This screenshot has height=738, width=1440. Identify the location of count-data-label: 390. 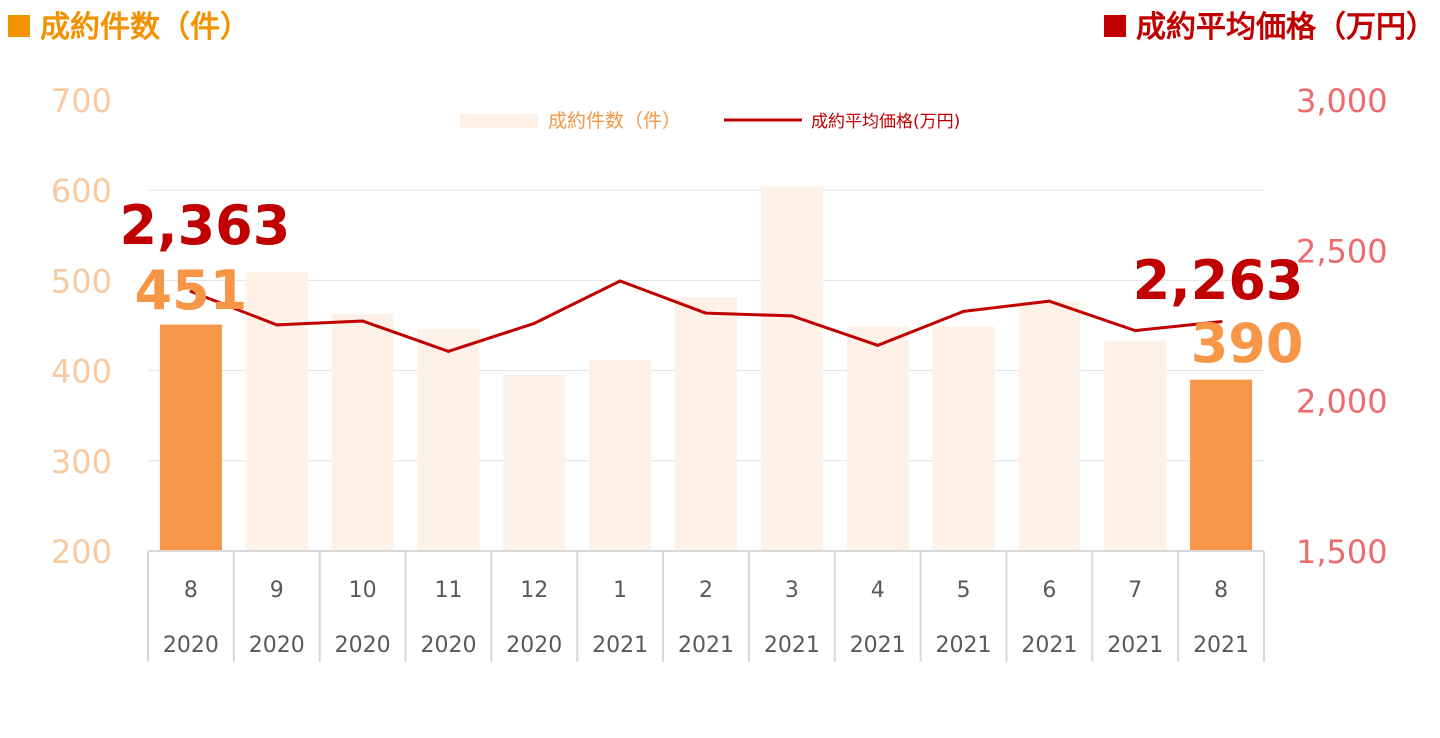
(1247, 343).